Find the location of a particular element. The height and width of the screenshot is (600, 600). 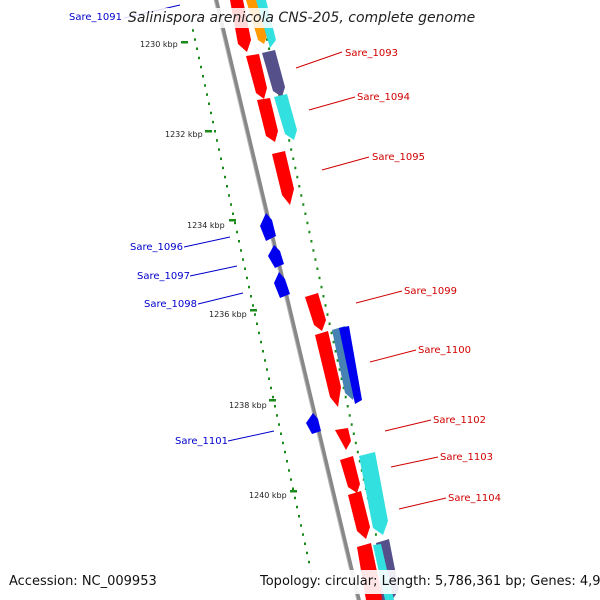

gene-label-sare-1096: Sare_1096 is located at coordinates (156, 247).